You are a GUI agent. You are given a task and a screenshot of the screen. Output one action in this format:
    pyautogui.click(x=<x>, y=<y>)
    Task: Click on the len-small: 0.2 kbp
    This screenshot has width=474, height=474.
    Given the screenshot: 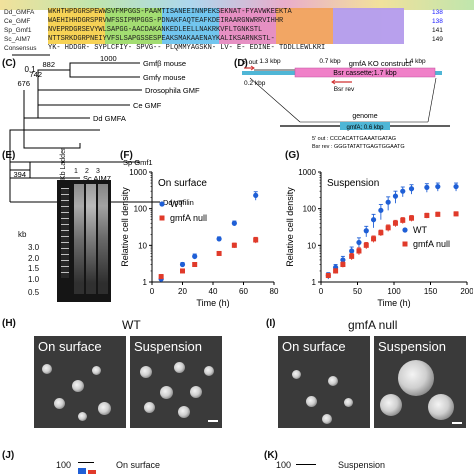 What is the action you would take?
    pyautogui.click(x=255, y=83)
    